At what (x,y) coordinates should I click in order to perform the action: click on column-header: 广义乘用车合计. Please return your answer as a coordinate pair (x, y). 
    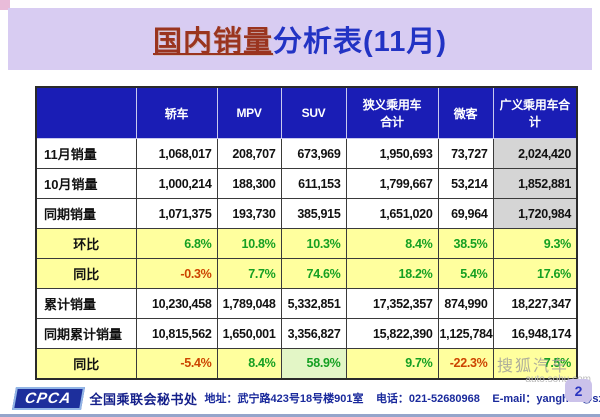
    Looking at the image, I should click on (534, 113).